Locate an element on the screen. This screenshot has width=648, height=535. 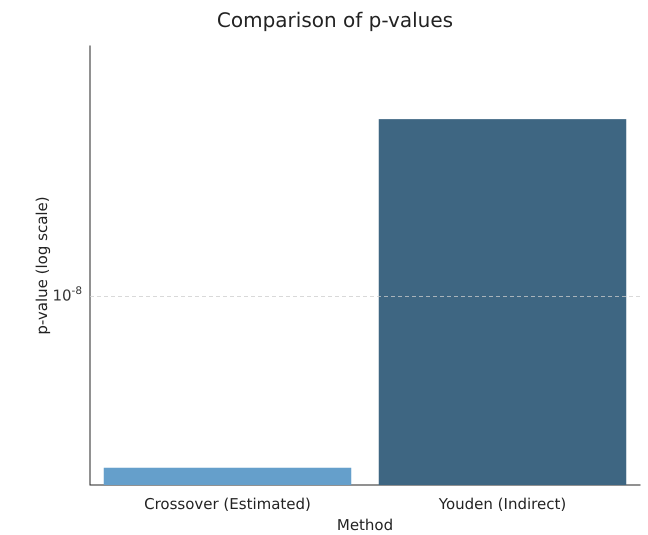
x-tick-label: Crossover (Estimated) is located at coordinates (227, 503).